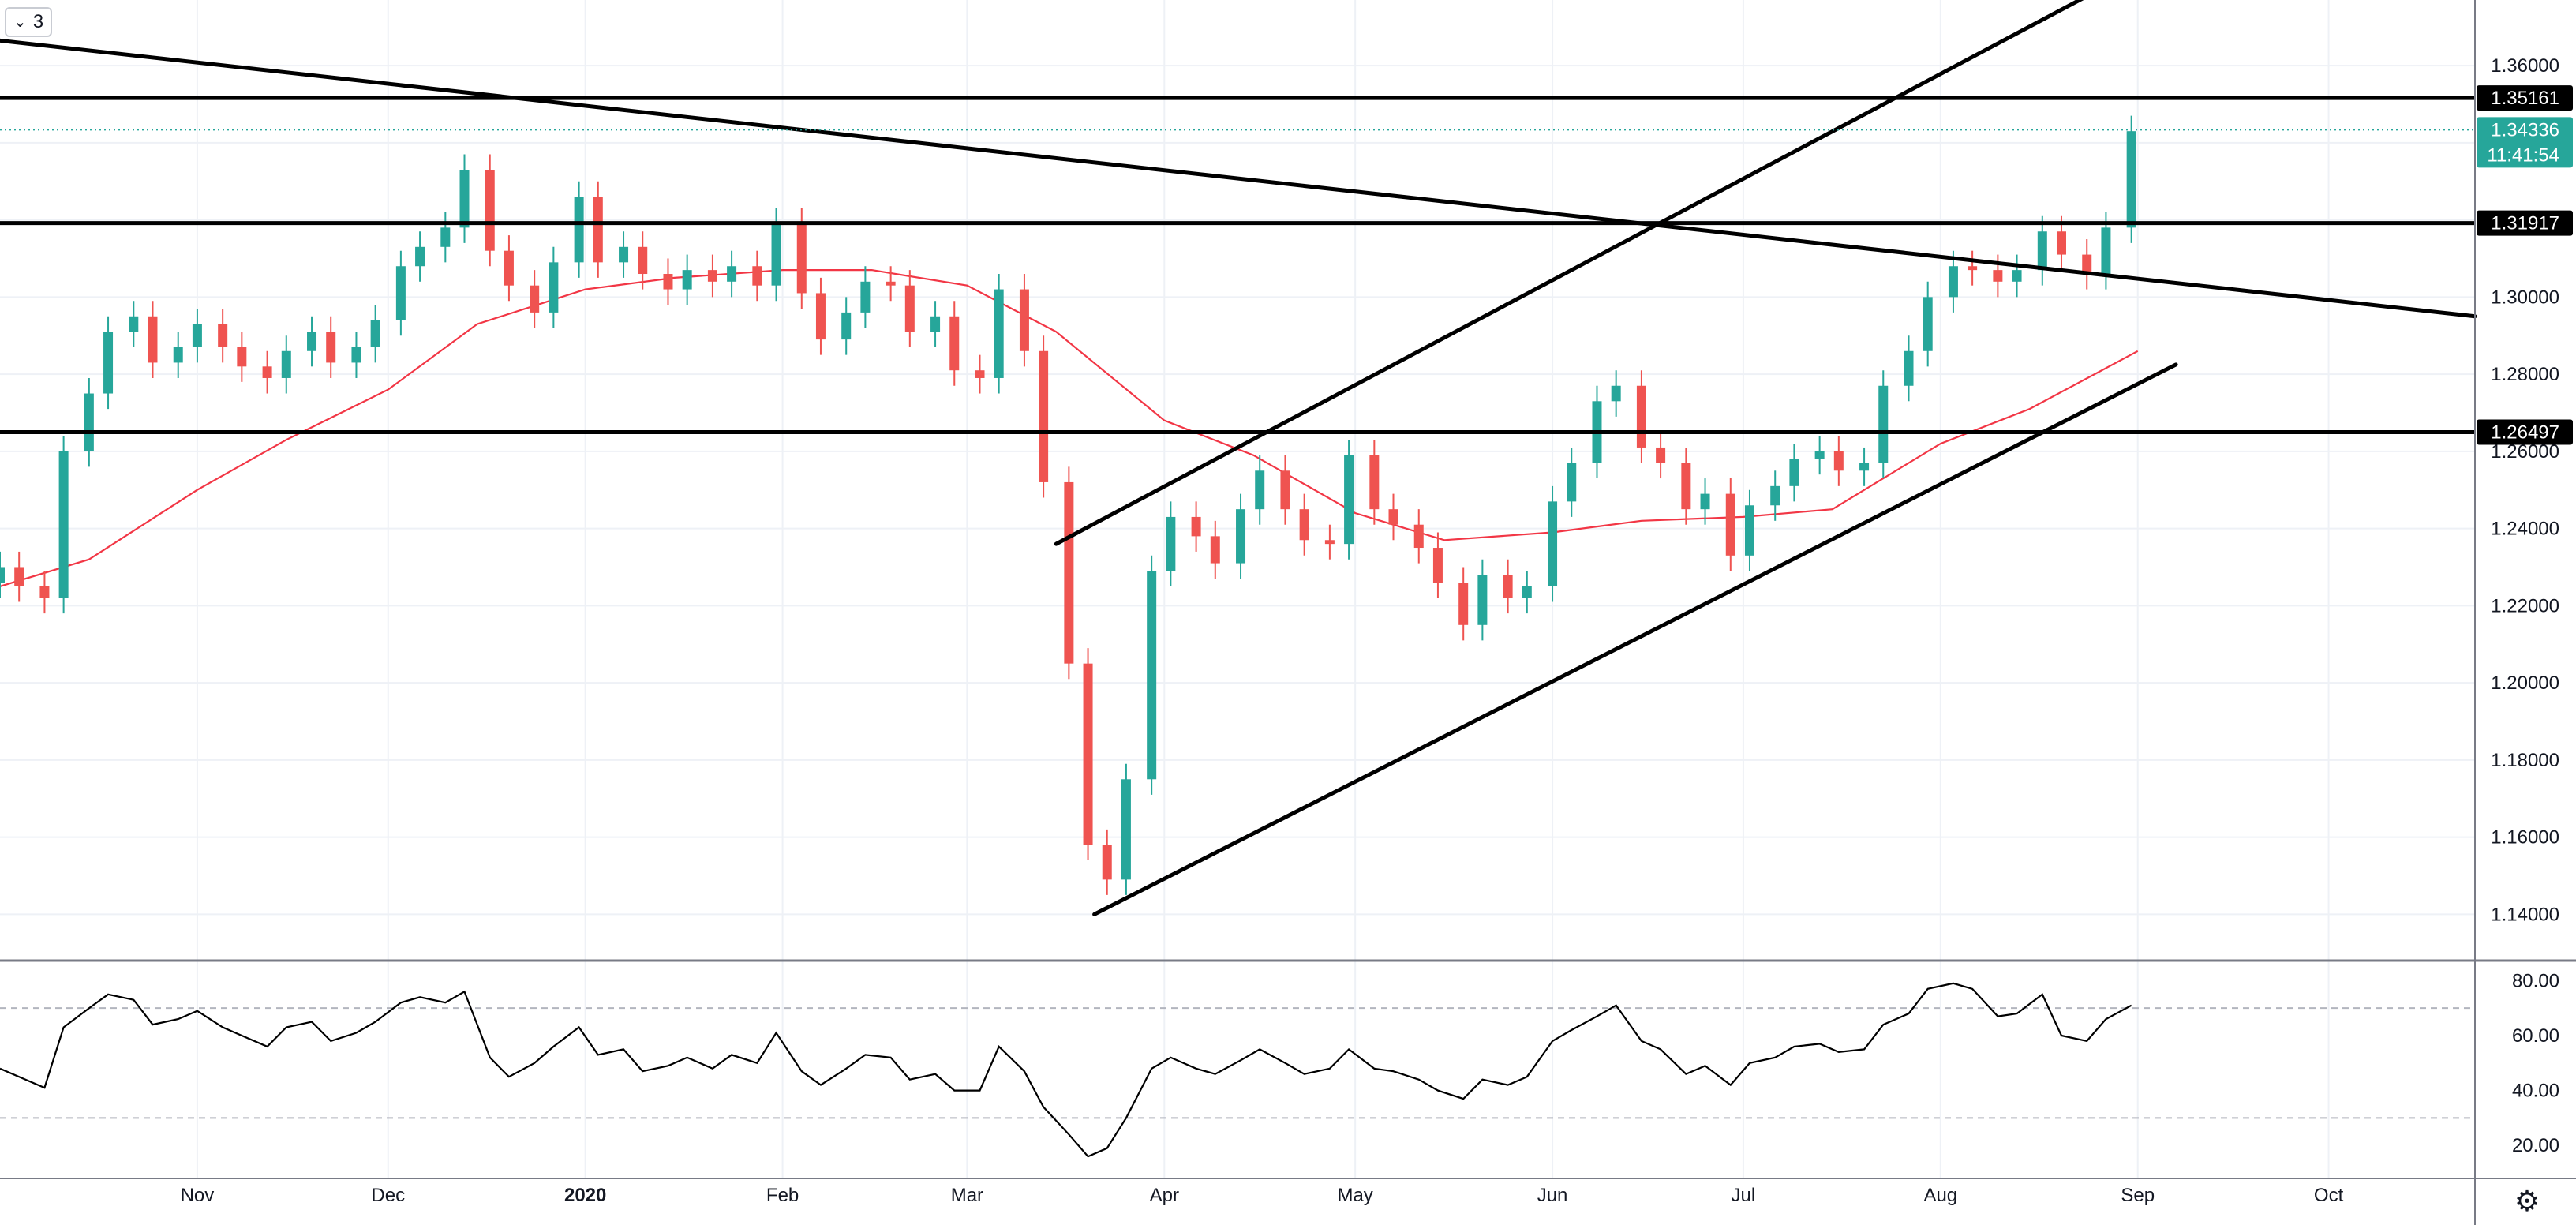  I want to click on y-tick-label: 1.14000, so click(2525, 915).